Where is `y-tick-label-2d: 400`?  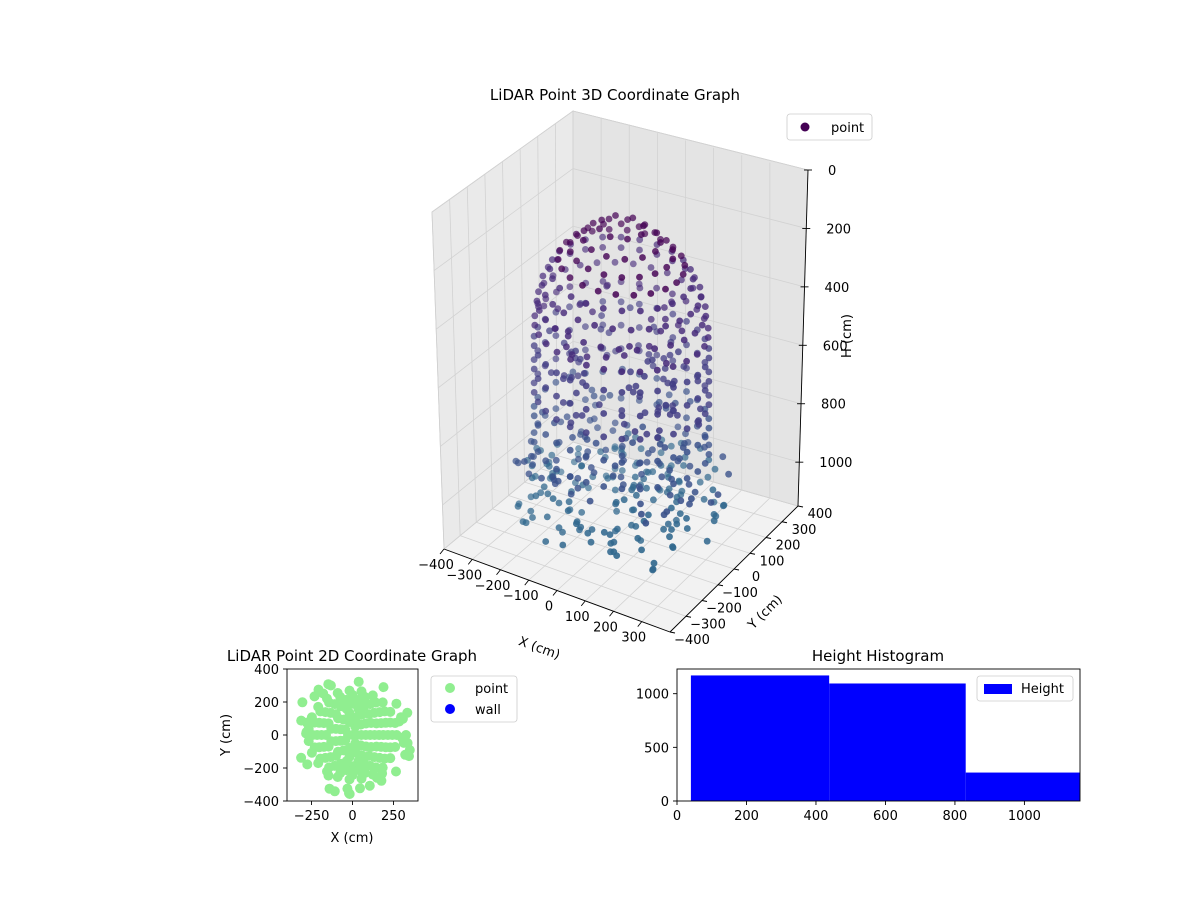
y-tick-label-2d: 400 is located at coordinates (266, 670).